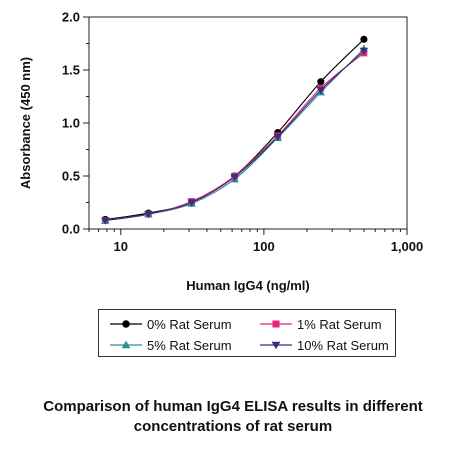 Image resolution: width=466 pixels, height=463 pixels. Describe the element at coordinates (248, 285) in the screenshot. I see `x-axis-title: Human IgG4 (ng/ml)` at that location.